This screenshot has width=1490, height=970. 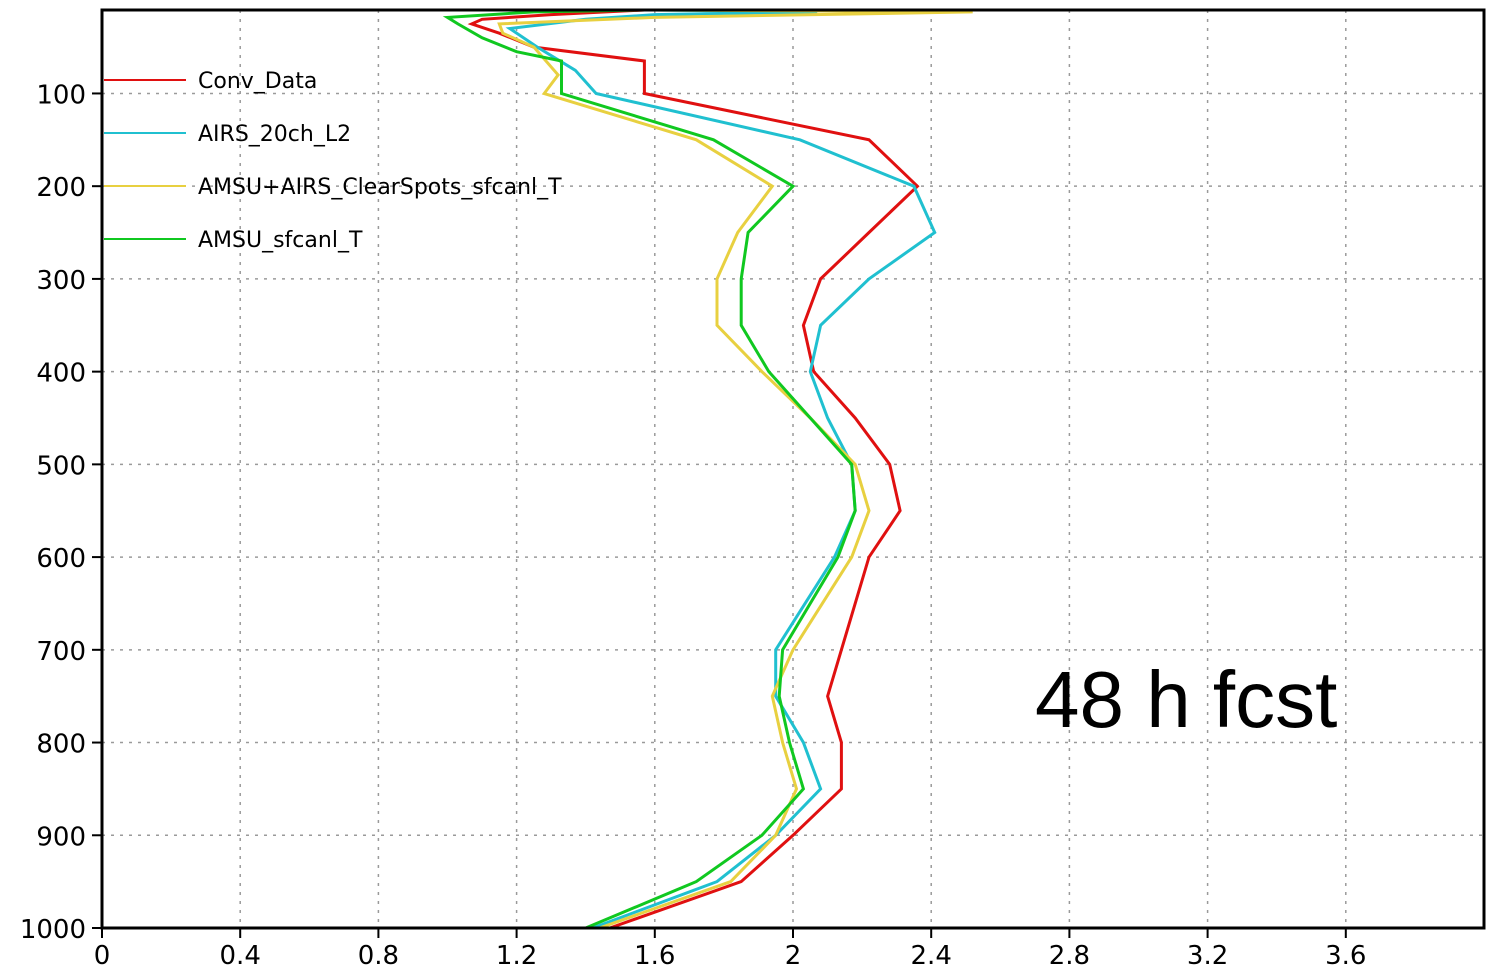 What do you see at coordinates (280, 240) in the screenshot?
I see `legend-label: AMSU_sfcanl_T` at bounding box center [280, 240].